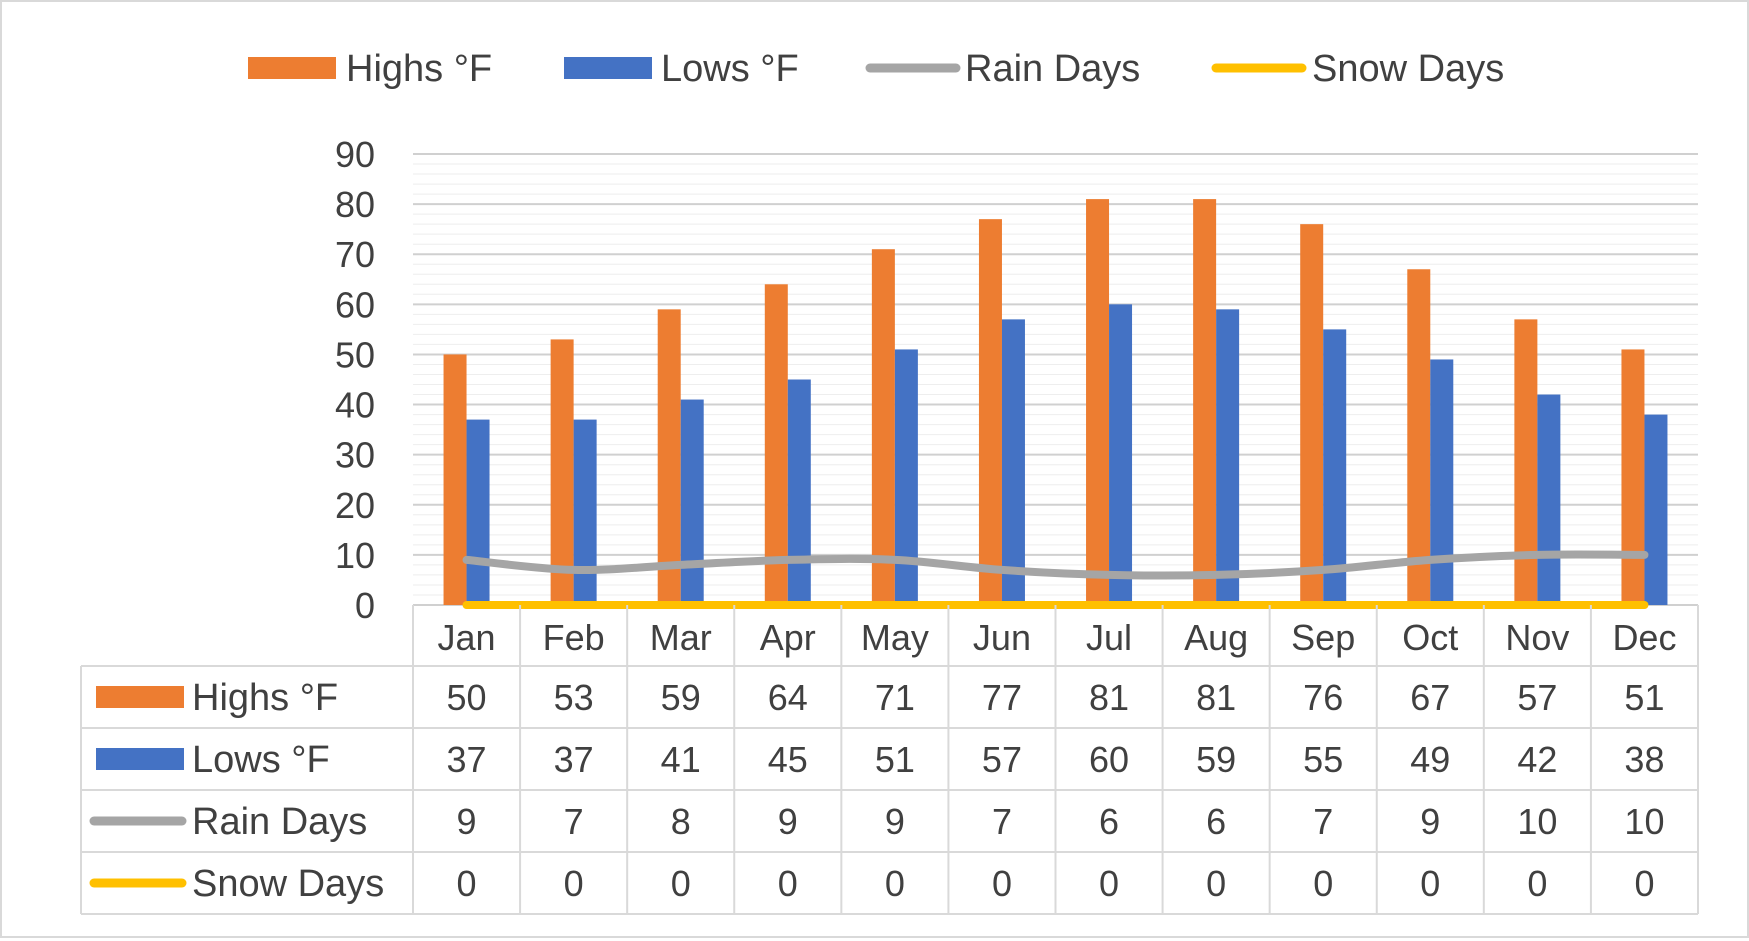 The width and height of the screenshot is (1749, 941). Describe the element at coordinates (419, 69) in the screenshot. I see `legend-label: Highs °F` at that location.